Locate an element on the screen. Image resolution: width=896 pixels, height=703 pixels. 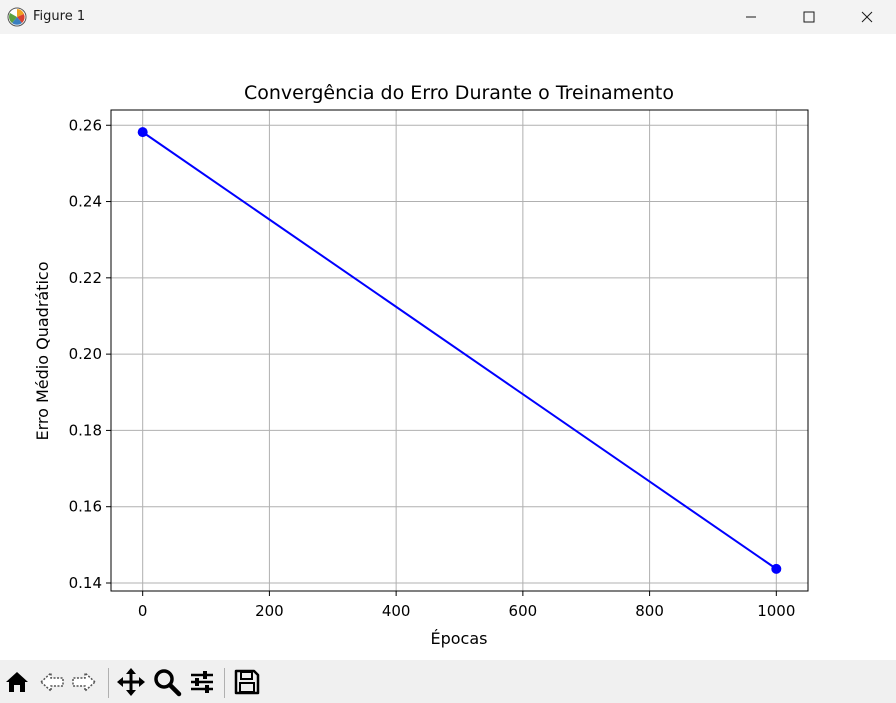
forward-button is located at coordinates (84, 682).